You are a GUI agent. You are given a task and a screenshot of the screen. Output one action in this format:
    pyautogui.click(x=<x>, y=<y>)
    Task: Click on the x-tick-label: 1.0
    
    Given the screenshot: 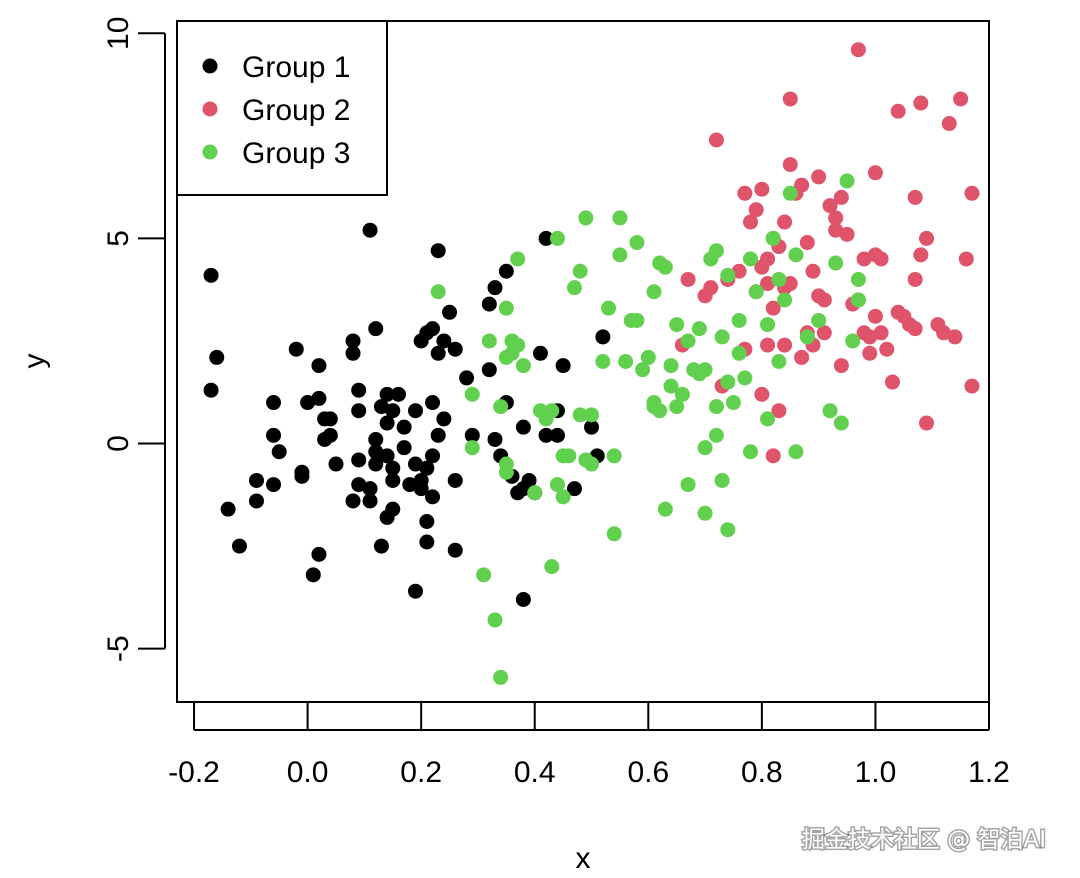 What is the action you would take?
    pyautogui.click(x=876, y=772)
    